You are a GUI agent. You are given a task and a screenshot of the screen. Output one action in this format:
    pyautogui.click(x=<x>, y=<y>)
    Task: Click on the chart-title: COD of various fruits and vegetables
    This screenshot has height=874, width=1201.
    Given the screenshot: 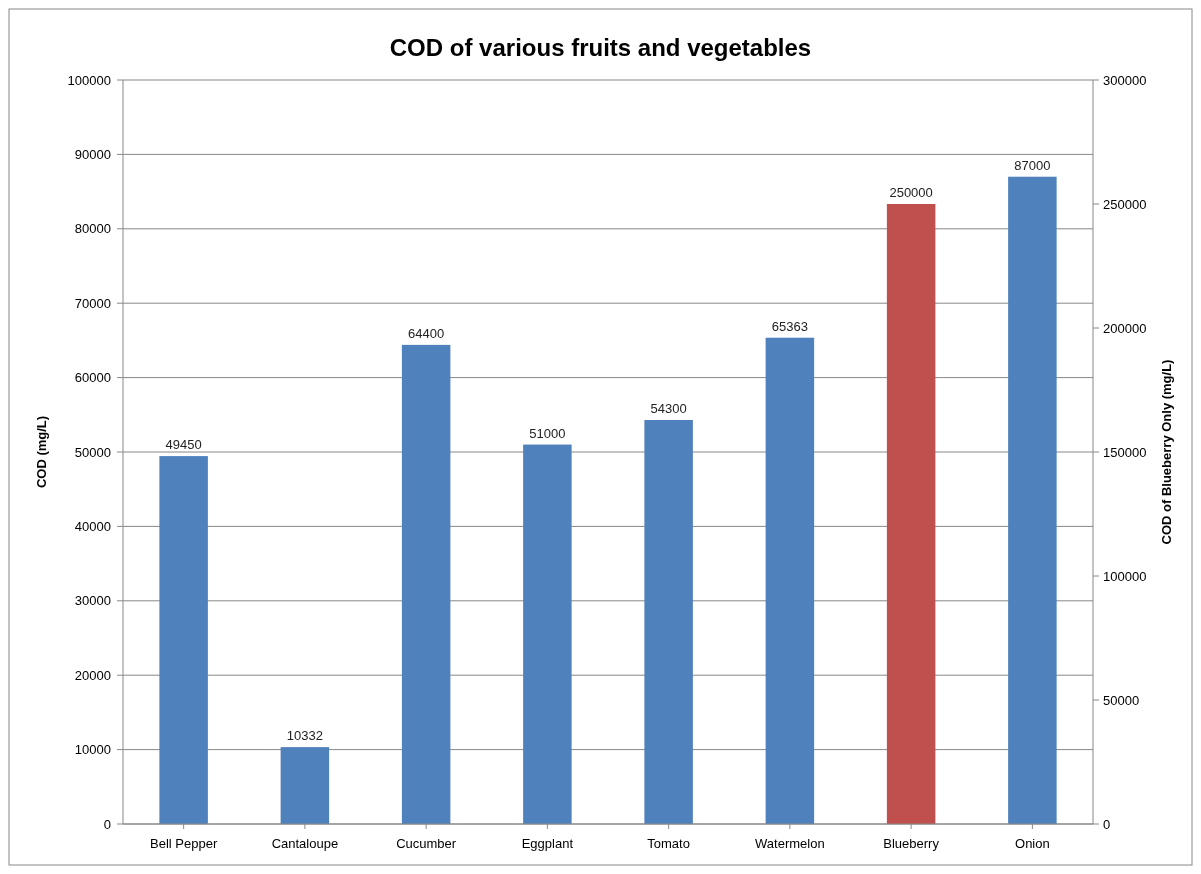 What is the action you would take?
    pyautogui.click(x=600, y=47)
    